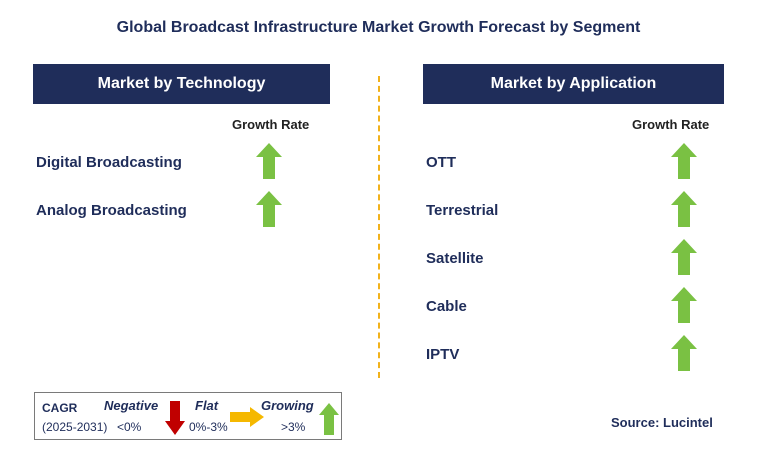  I want to click on legend-period: (2025-2031), so click(75, 427).